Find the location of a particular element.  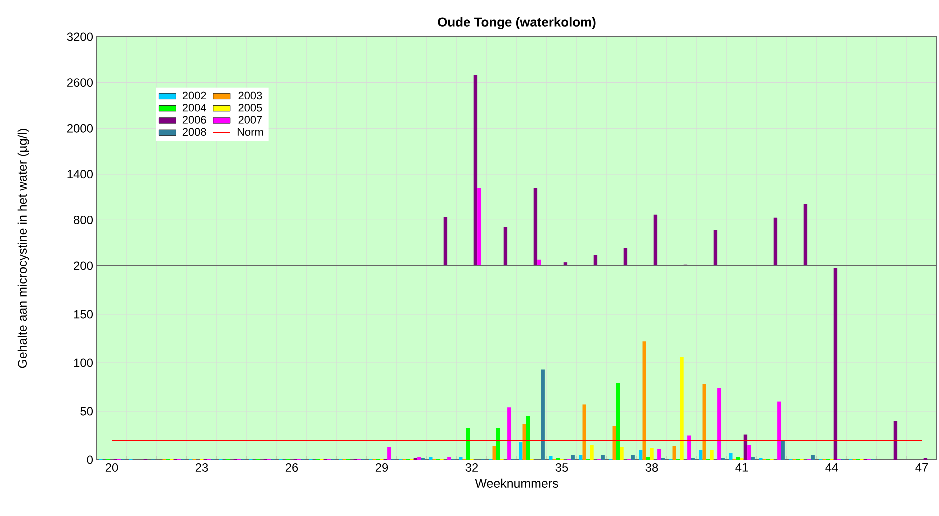

y-tick-label: 200 is located at coordinates (84, 266).